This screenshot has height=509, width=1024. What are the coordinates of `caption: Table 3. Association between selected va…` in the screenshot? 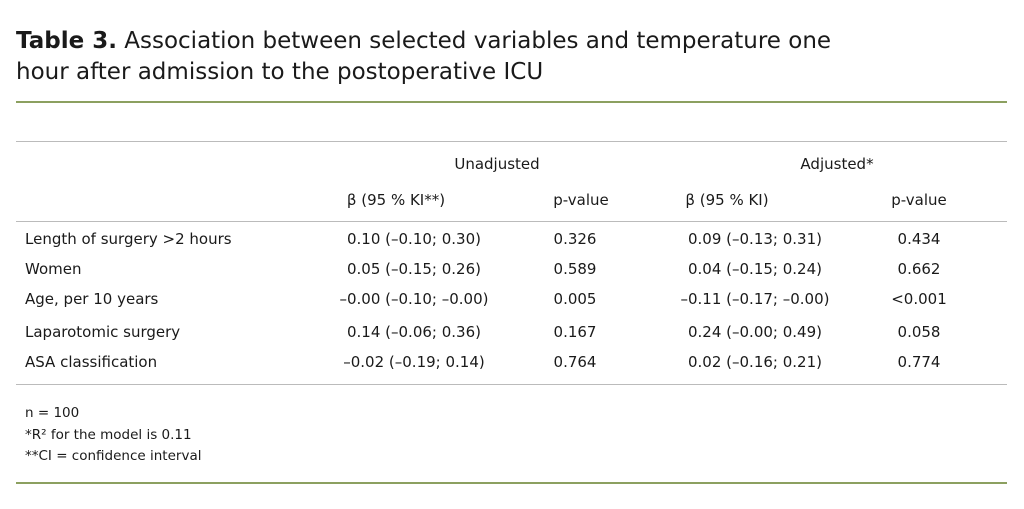 It's located at (446, 57).